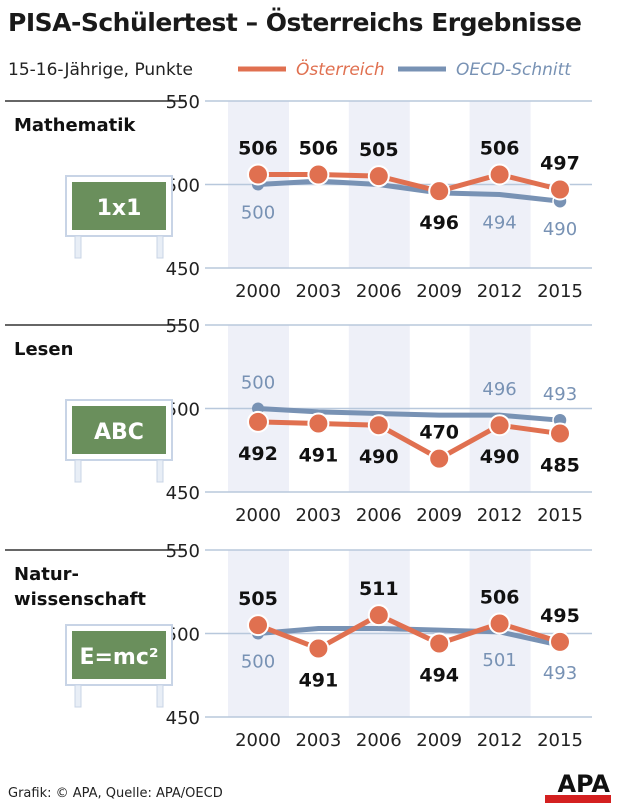 This screenshot has height=810, width=620. What do you see at coordinates (514, 70) in the screenshot?
I see `legend-oecd-label: OECD-Schnitt` at bounding box center [514, 70].